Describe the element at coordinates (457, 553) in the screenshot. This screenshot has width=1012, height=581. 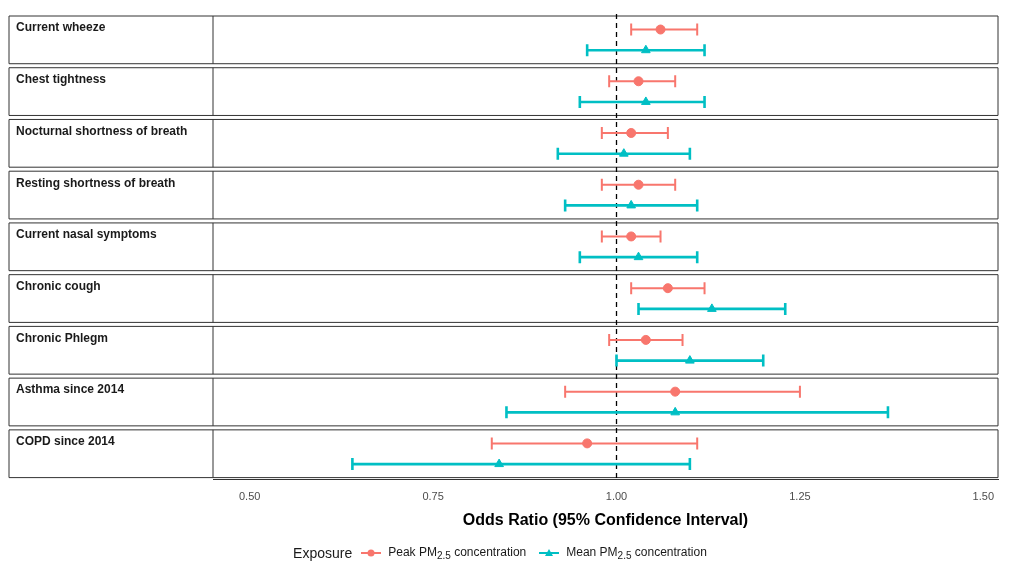
I see `legend-label: Peak PM$_{2.5}$ concentration` at that location.